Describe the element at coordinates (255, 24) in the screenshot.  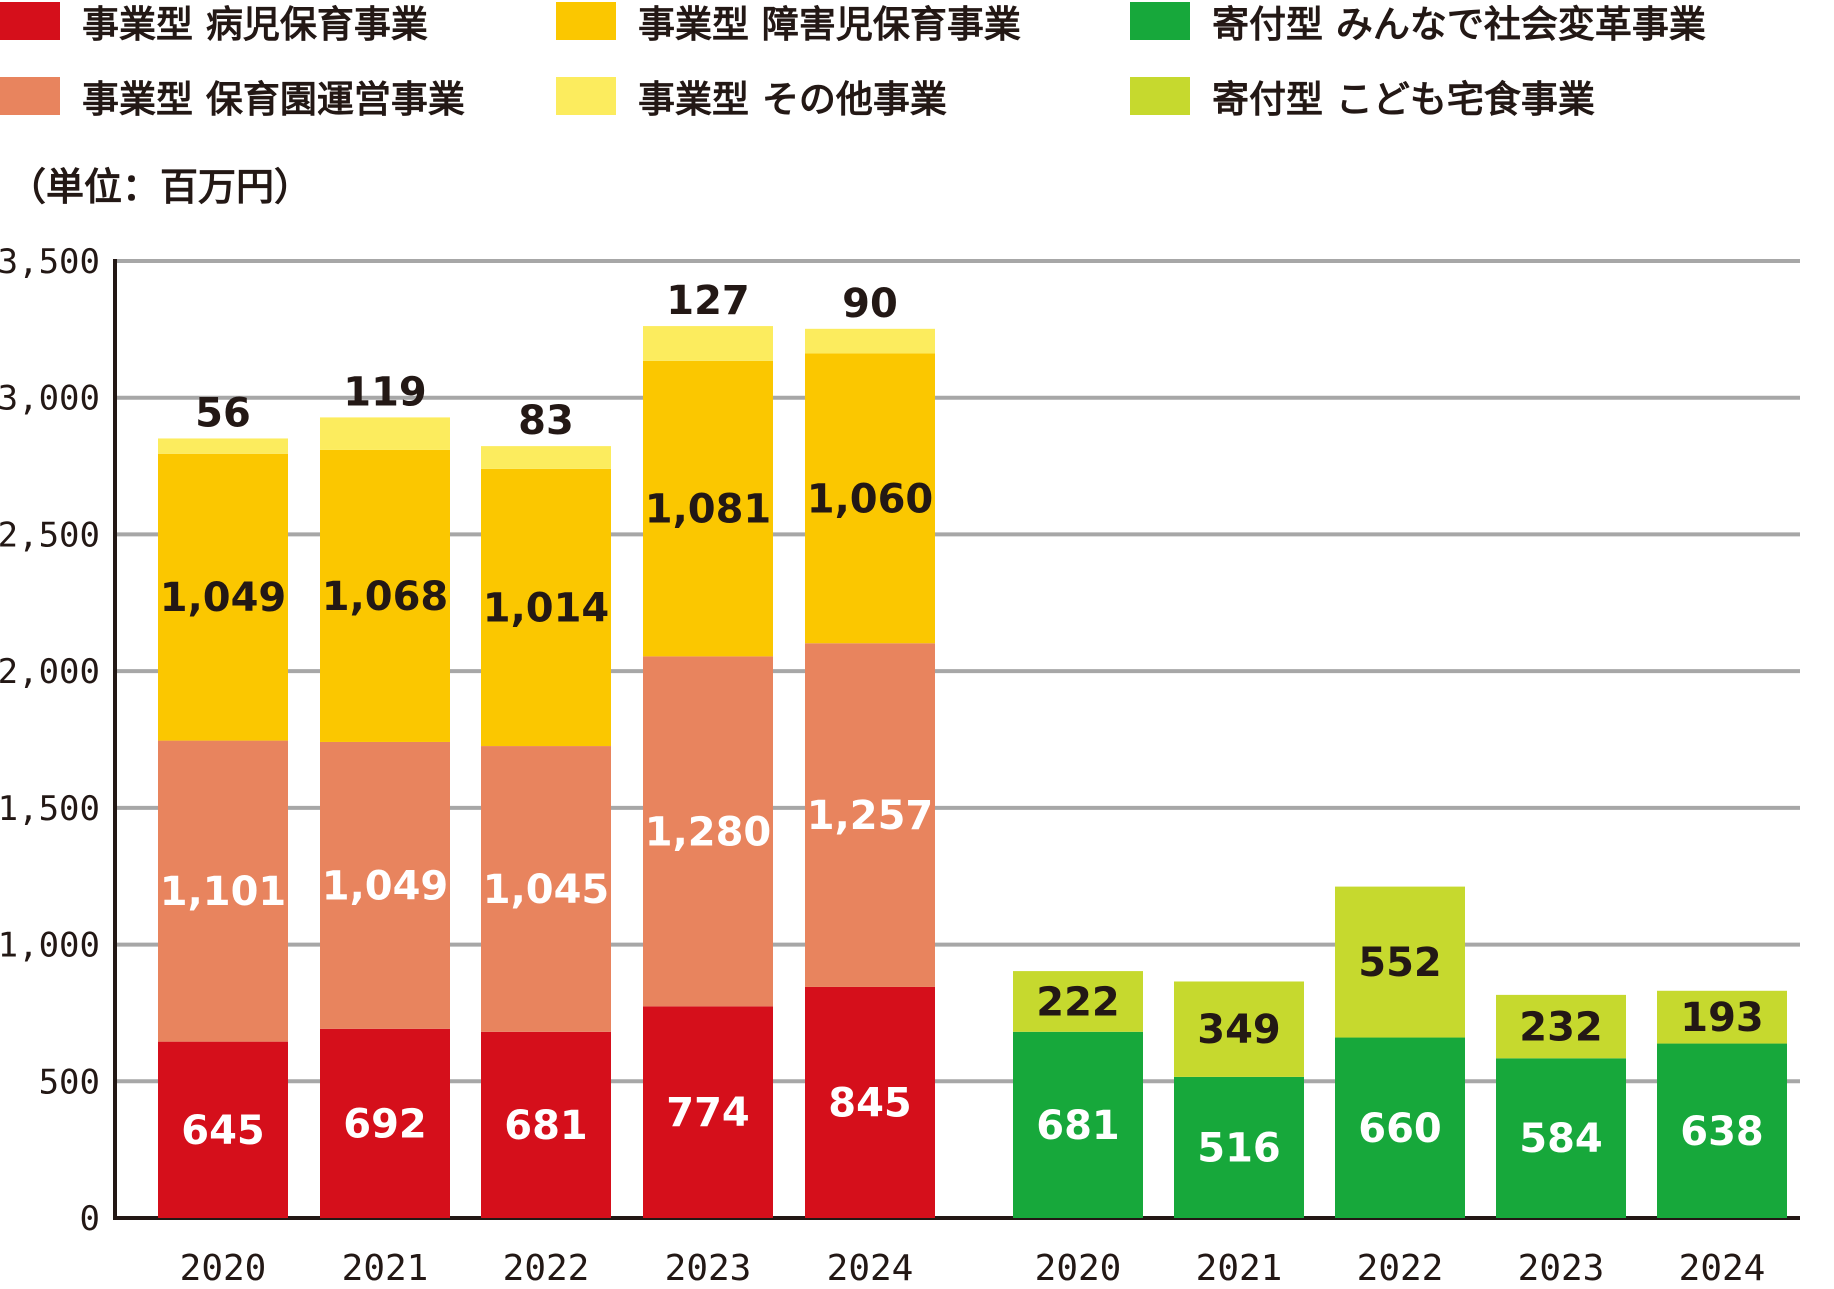
I see `legend-label: 事業型 病児保育事業` at that location.